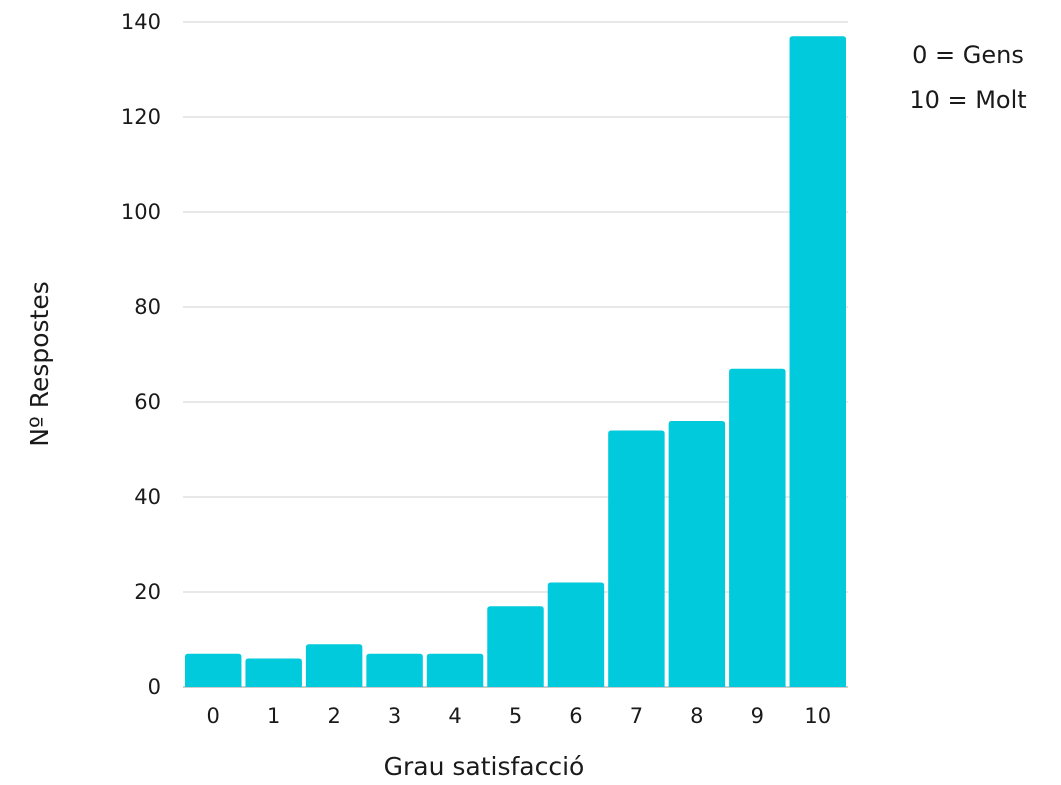 This screenshot has width=1061, height=785. I want to click on y-tick-label: 120, so click(141, 117).